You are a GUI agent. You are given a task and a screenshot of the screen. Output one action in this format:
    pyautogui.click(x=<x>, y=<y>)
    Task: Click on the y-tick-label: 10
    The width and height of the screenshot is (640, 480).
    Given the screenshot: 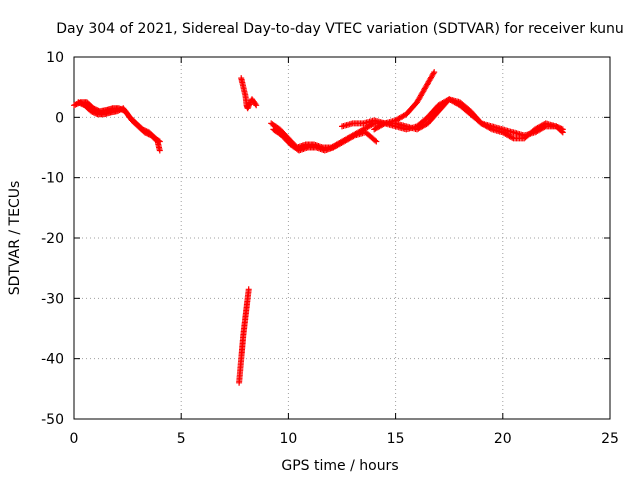 What is the action you would take?
    pyautogui.click(x=55, y=58)
    